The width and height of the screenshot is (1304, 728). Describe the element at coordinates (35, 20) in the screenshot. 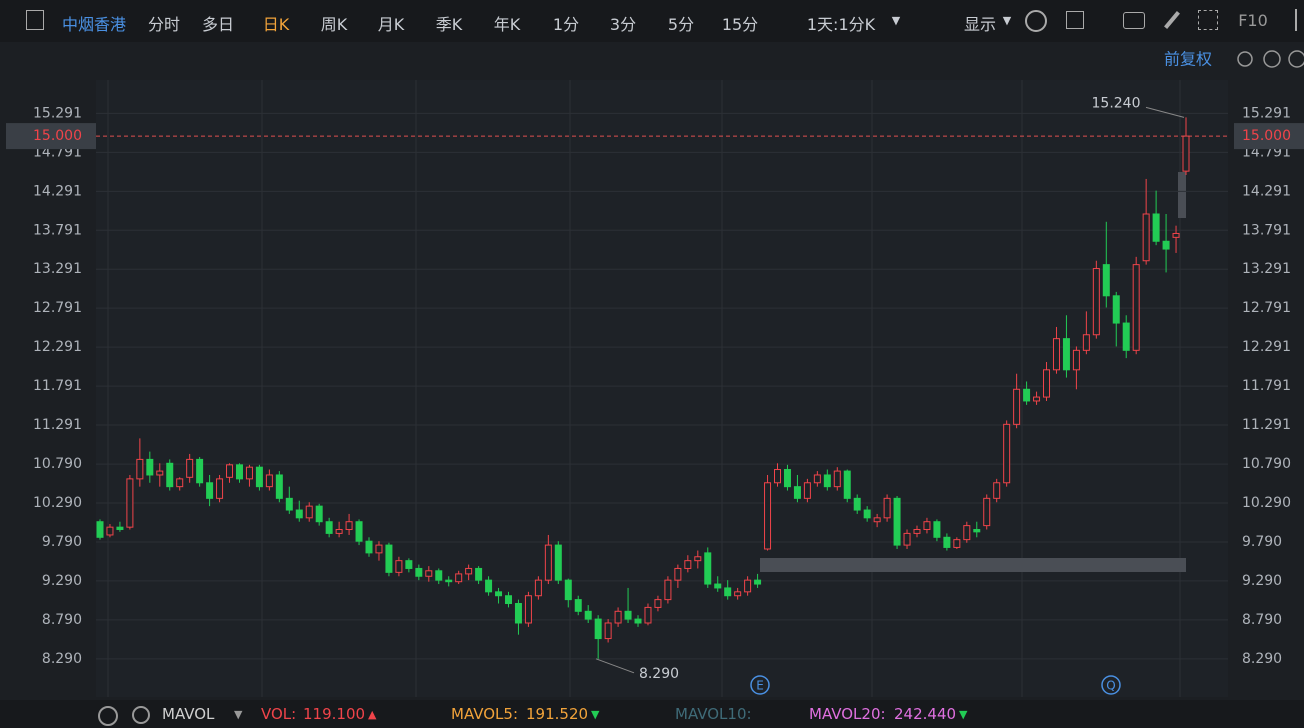

I see `sidebar-toggle` at that location.